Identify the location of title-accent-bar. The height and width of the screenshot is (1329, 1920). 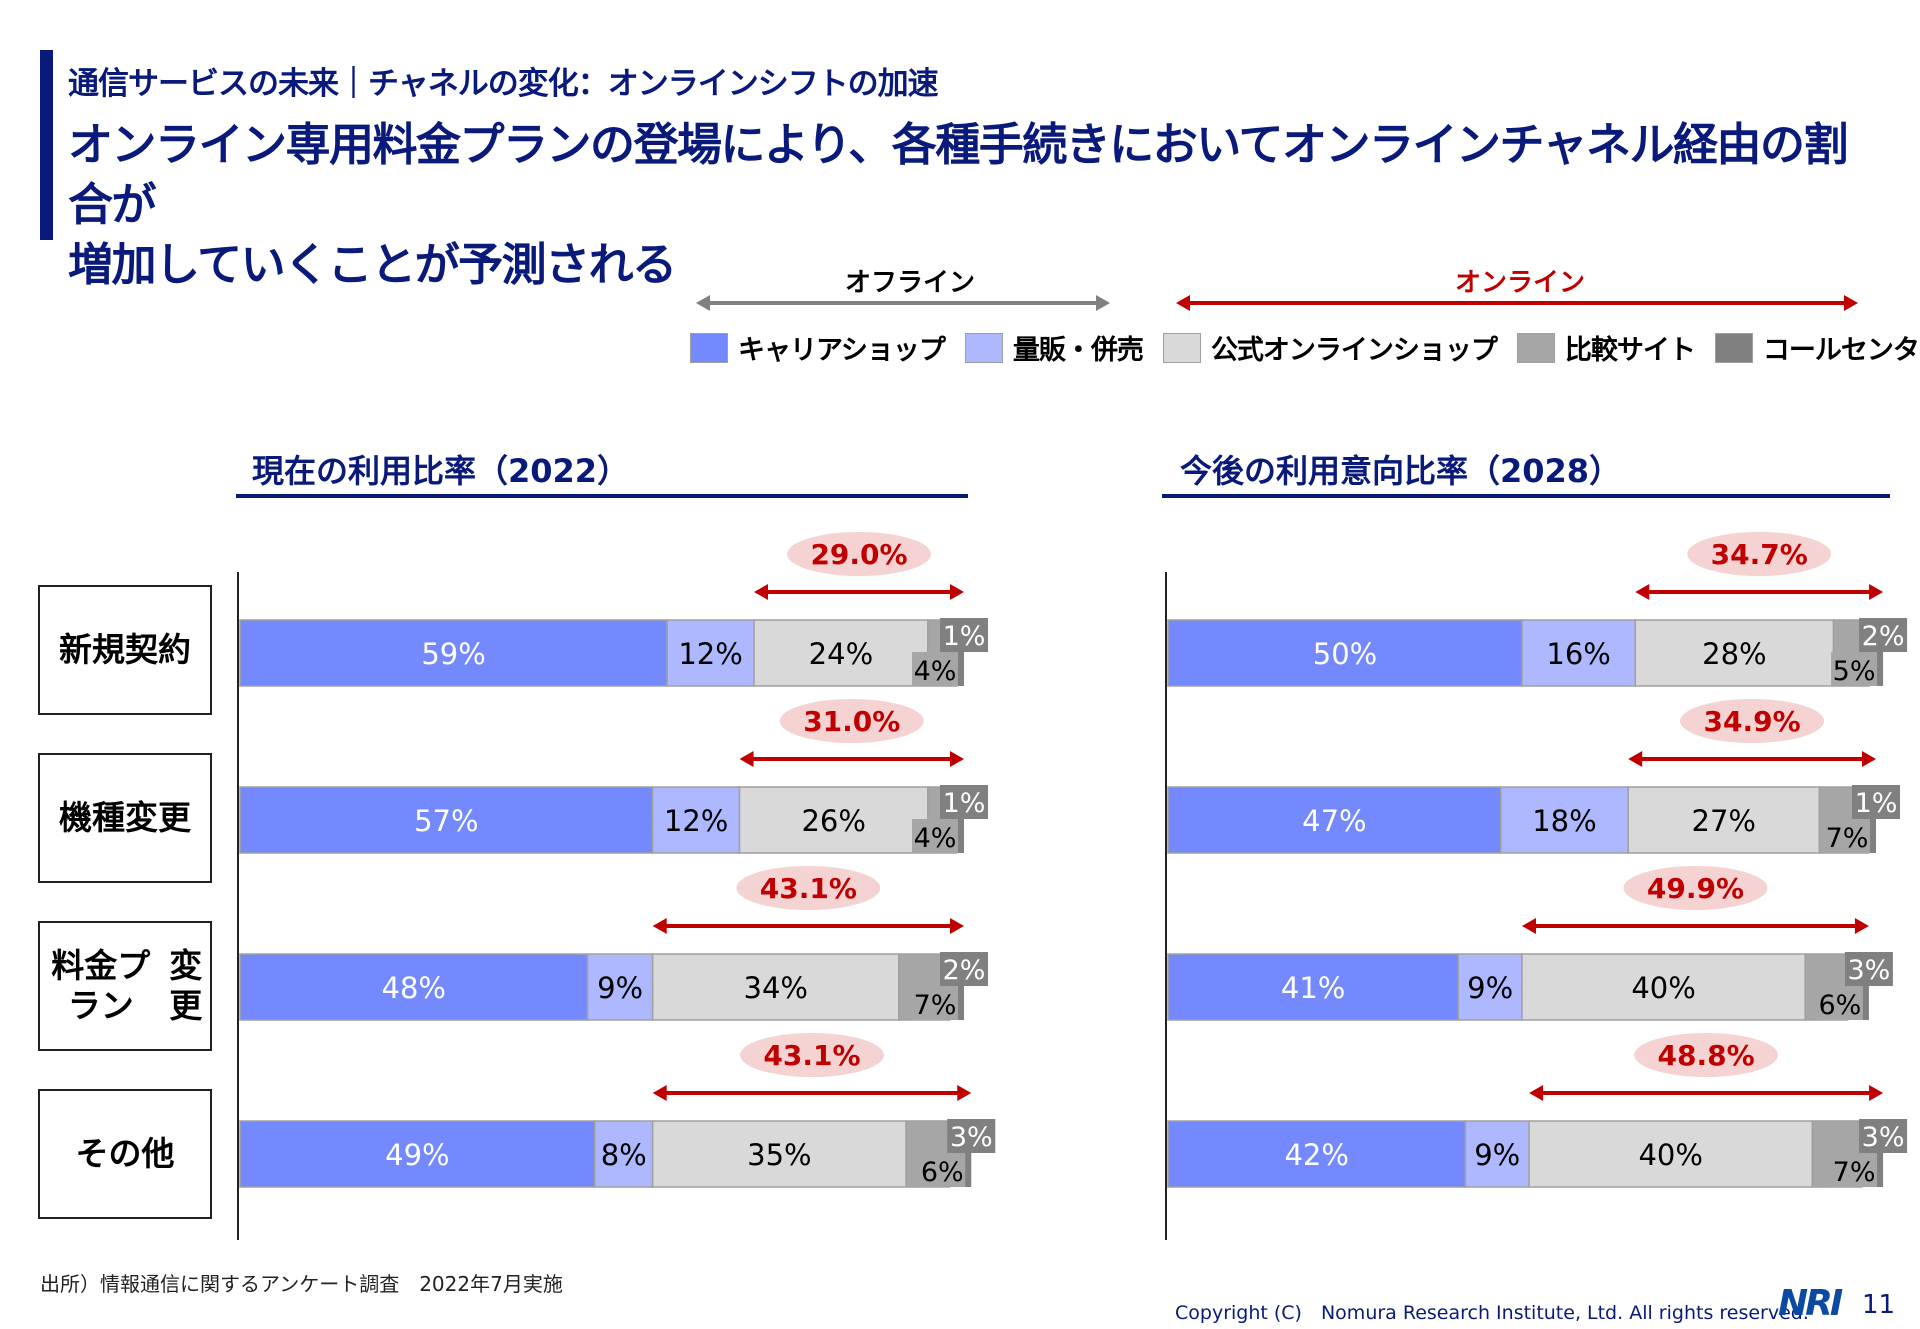
(46, 145).